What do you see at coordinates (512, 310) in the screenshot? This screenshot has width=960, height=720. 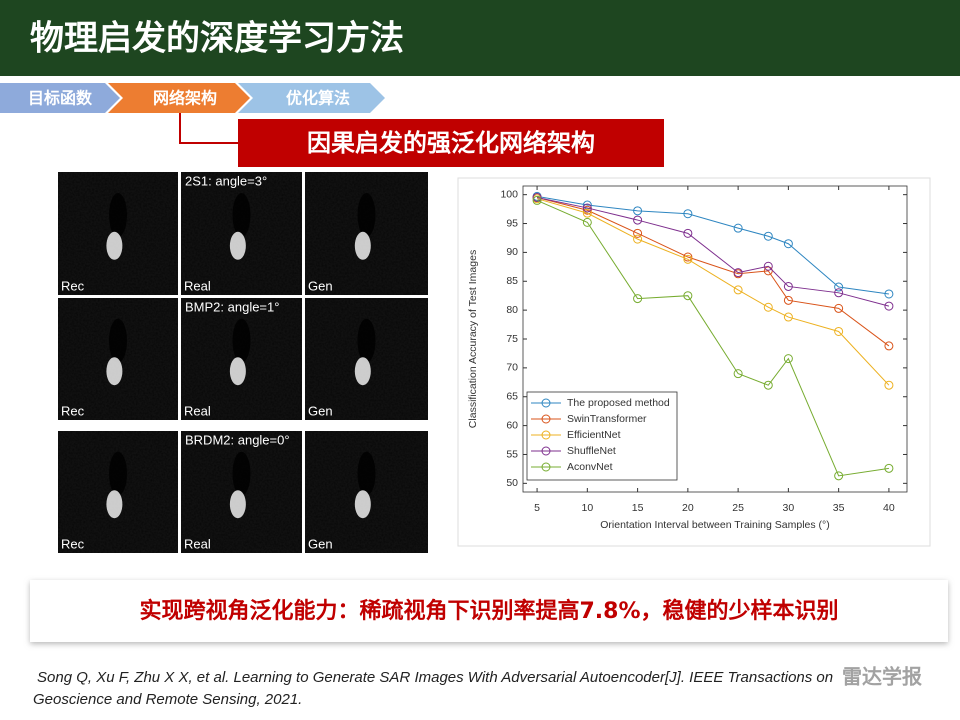 I see `y-tick-label: 80` at bounding box center [512, 310].